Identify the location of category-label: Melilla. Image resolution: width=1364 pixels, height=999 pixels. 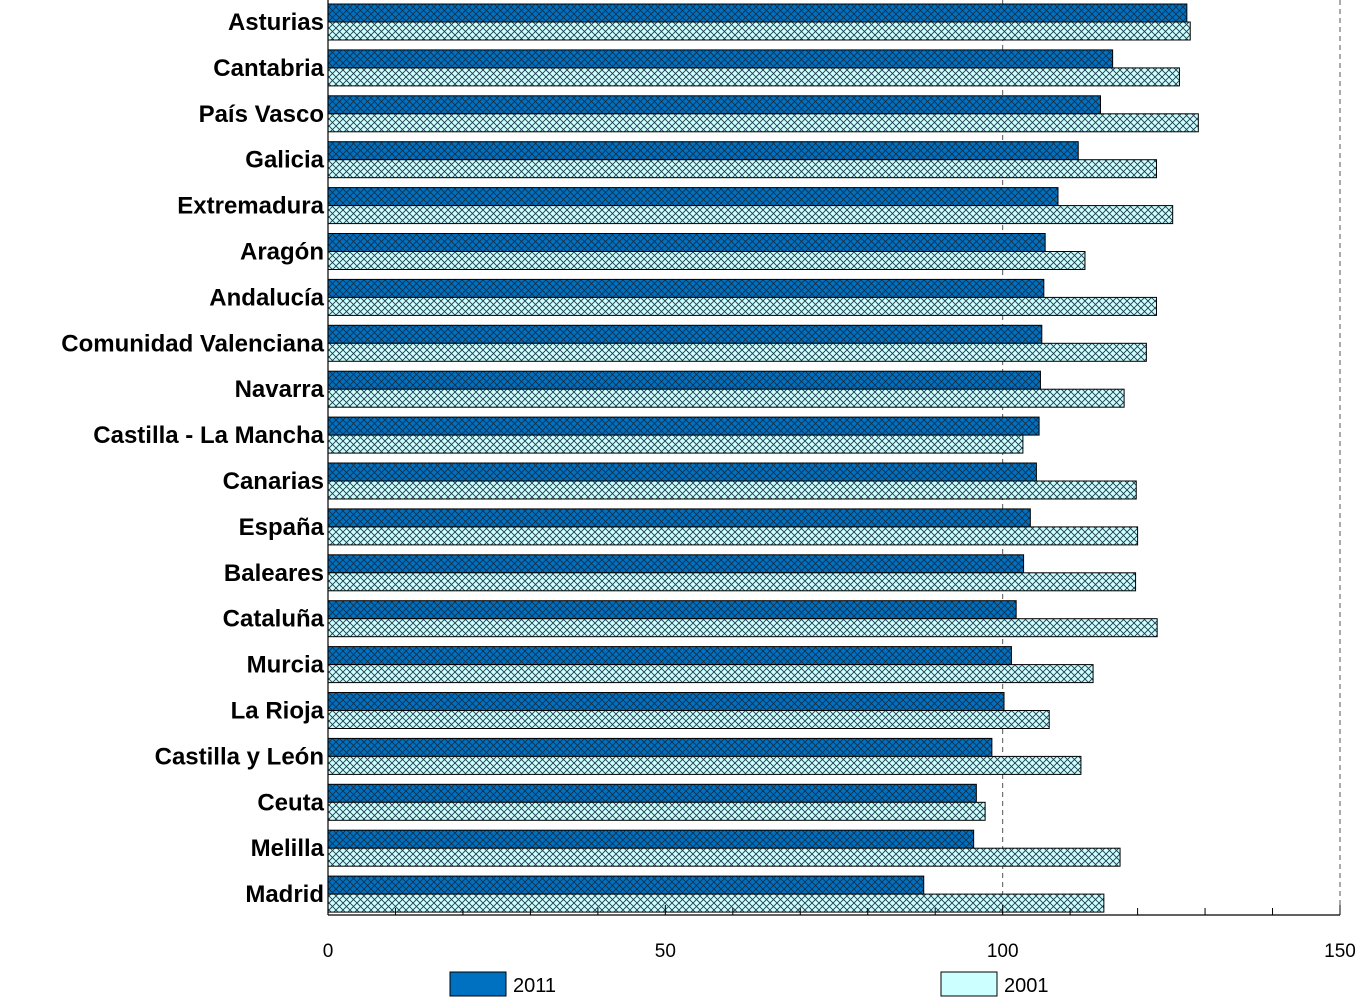
(288, 848).